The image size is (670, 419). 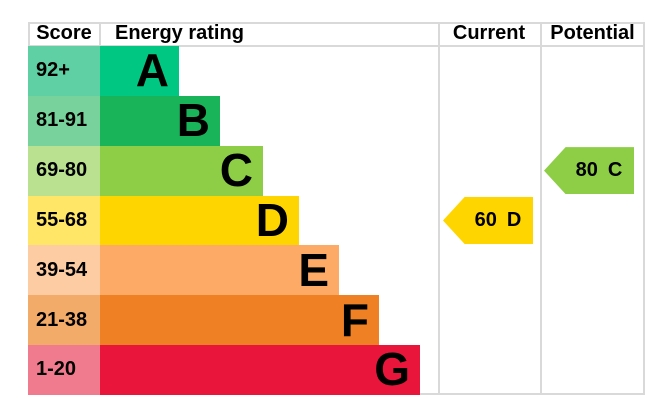 What do you see at coordinates (489, 33) in the screenshot?
I see `current-column-header: Current` at bounding box center [489, 33].